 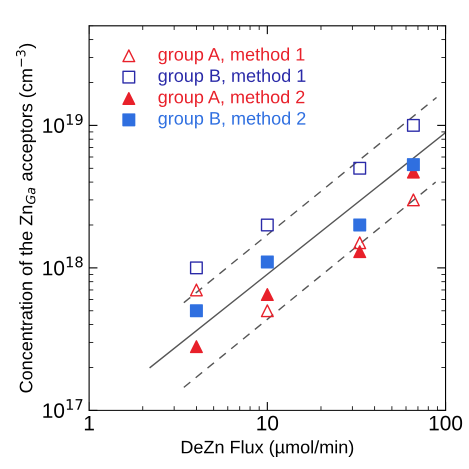 I want to click on x-tick-label: 10, so click(x=267, y=423).